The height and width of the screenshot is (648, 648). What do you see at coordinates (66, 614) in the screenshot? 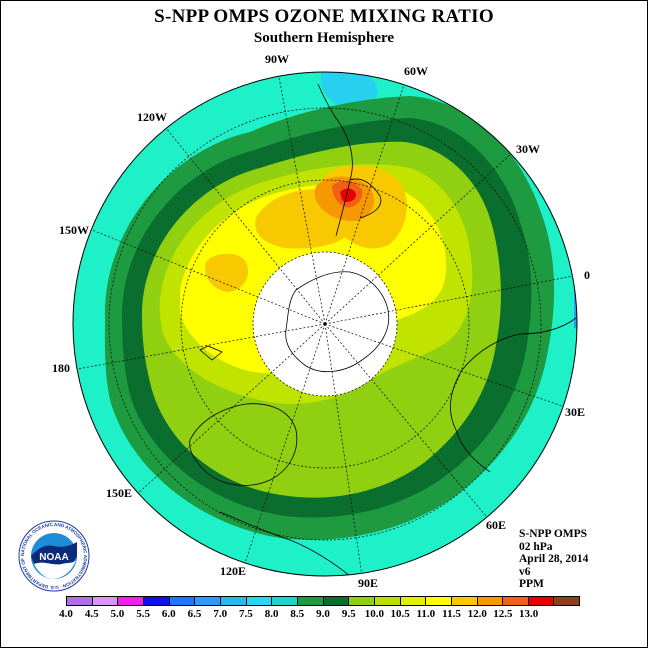
I see `colorbar-tick-label: 4.0` at bounding box center [66, 614].